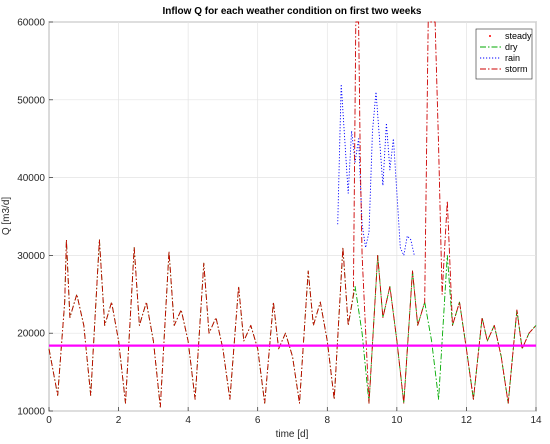  What do you see at coordinates (467, 420) in the screenshot?
I see `x-tick-label: 12` at bounding box center [467, 420].